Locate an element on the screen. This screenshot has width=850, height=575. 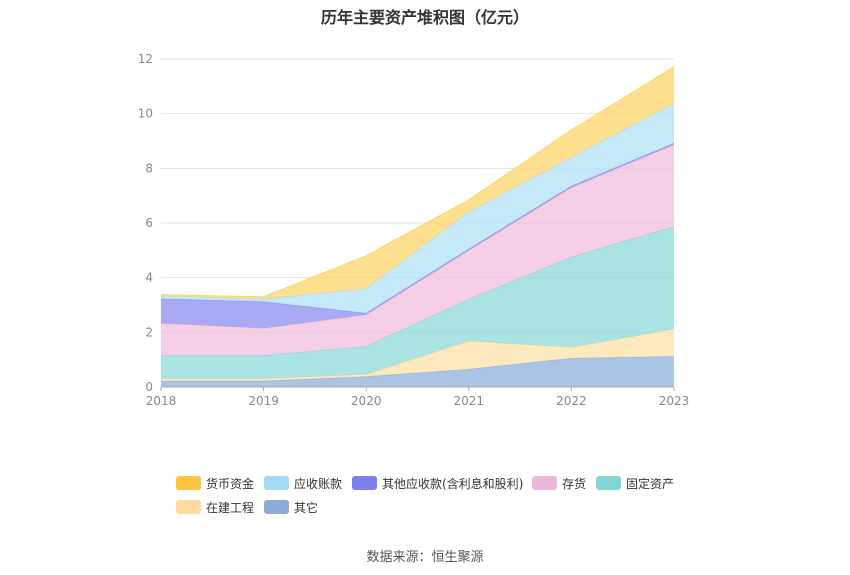
legend-item-construction: 在建工程 is located at coordinates (215, 507).